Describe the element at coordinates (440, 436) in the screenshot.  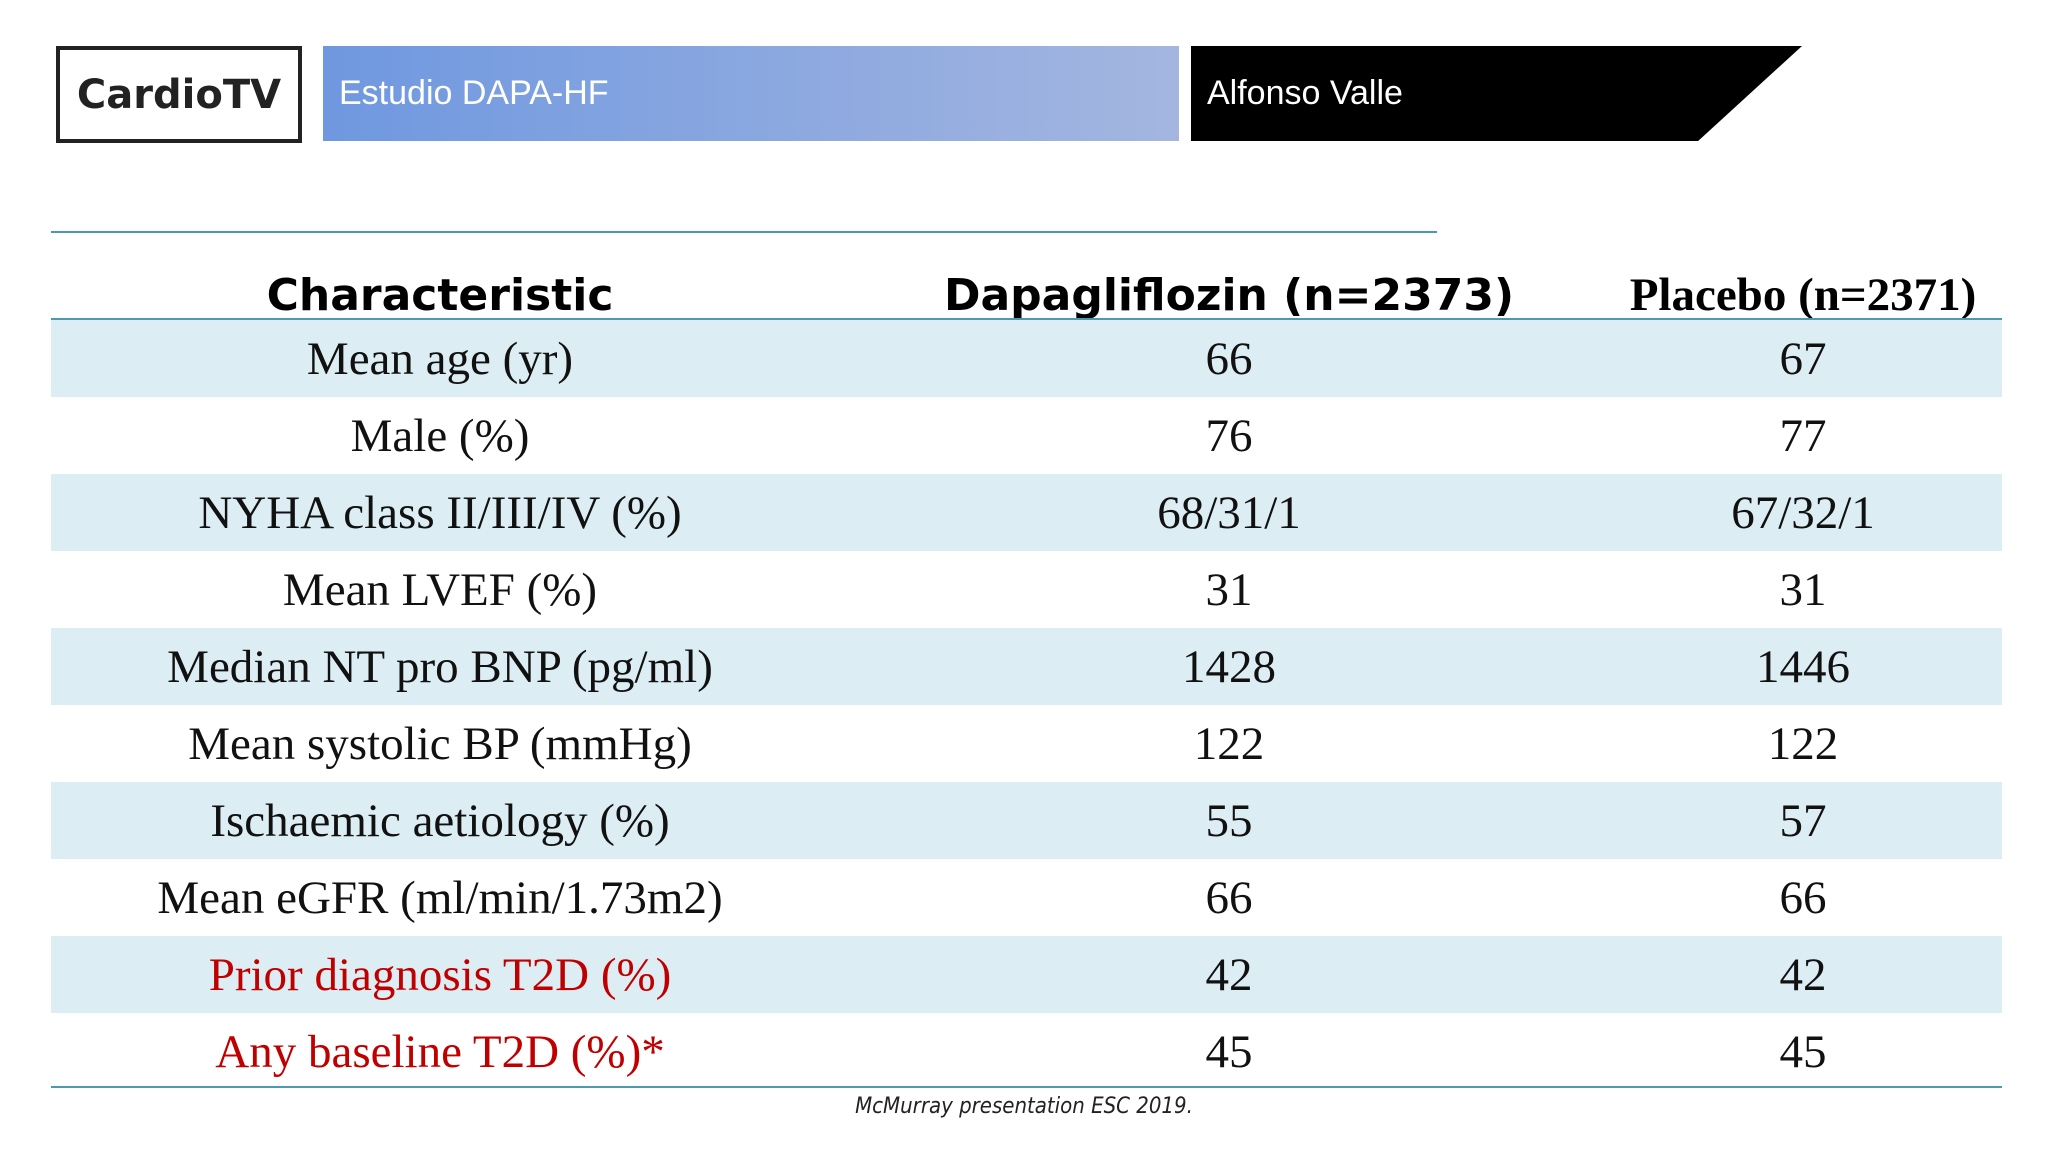
I see `table-cell: Male (%)` at that location.